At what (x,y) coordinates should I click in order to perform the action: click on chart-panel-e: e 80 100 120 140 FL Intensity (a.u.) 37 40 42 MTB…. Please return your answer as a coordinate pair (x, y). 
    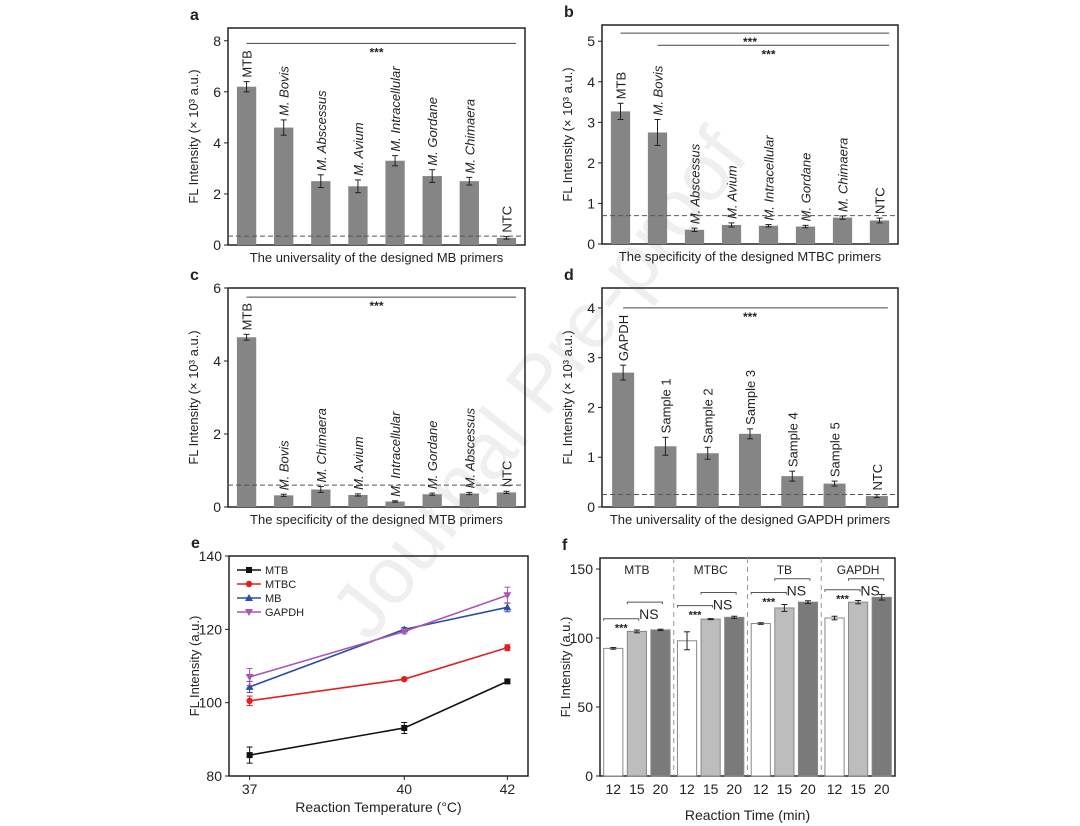
    Looking at the image, I should click on (358, 675).